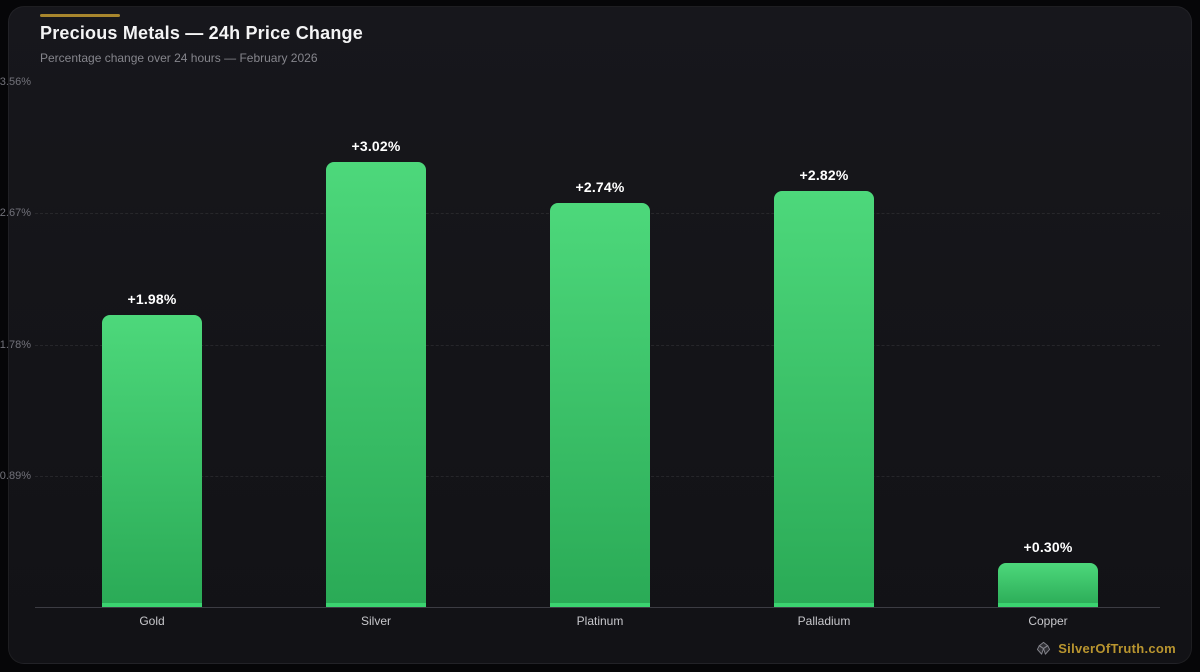 Image resolution: width=1200 pixels, height=672 pixels. What do you see at coordinates (15, 344) in the screenshot?
I see `y-axis-tick-label: +1.78%` at bounding box center [15, 344].